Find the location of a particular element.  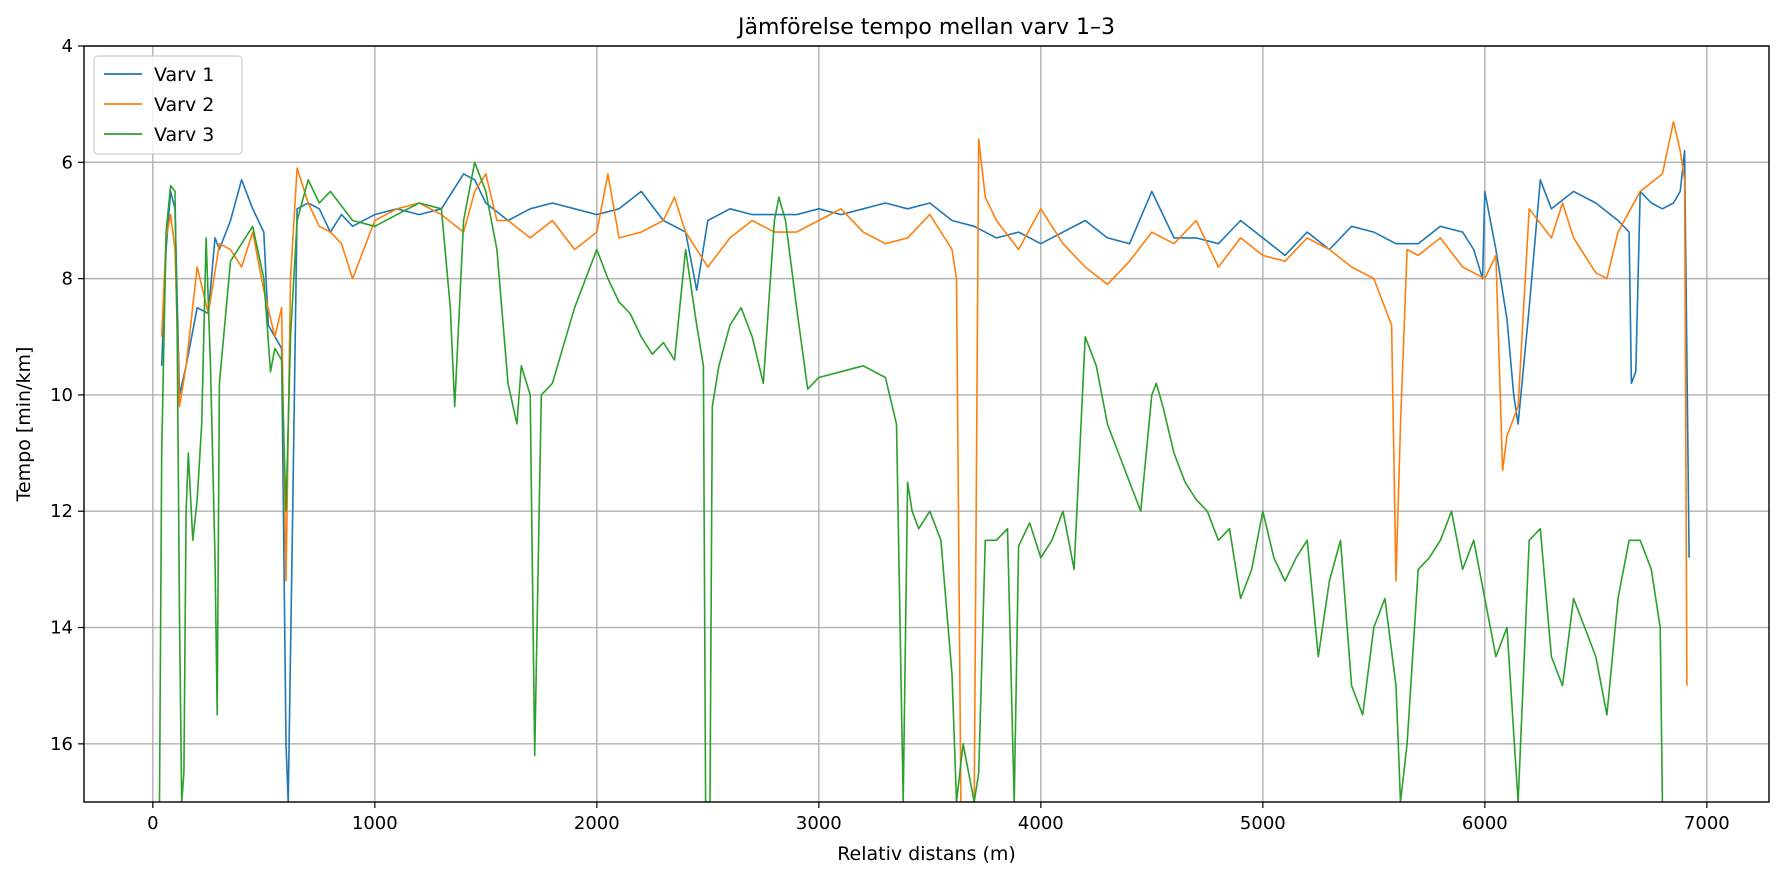

y-tick-label: 12 is located at coordinates (61, 511).